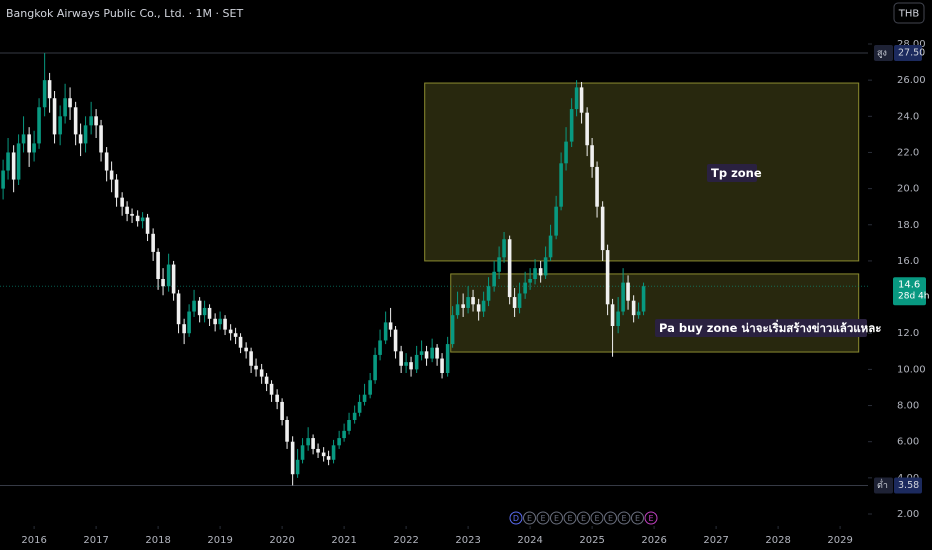 The width and height of the screenshot is (932, 550). What do you see at coordinates (715, 540) in the screenshot?
I see `x-tick-label: 2027` at bounding box center [715, 540].